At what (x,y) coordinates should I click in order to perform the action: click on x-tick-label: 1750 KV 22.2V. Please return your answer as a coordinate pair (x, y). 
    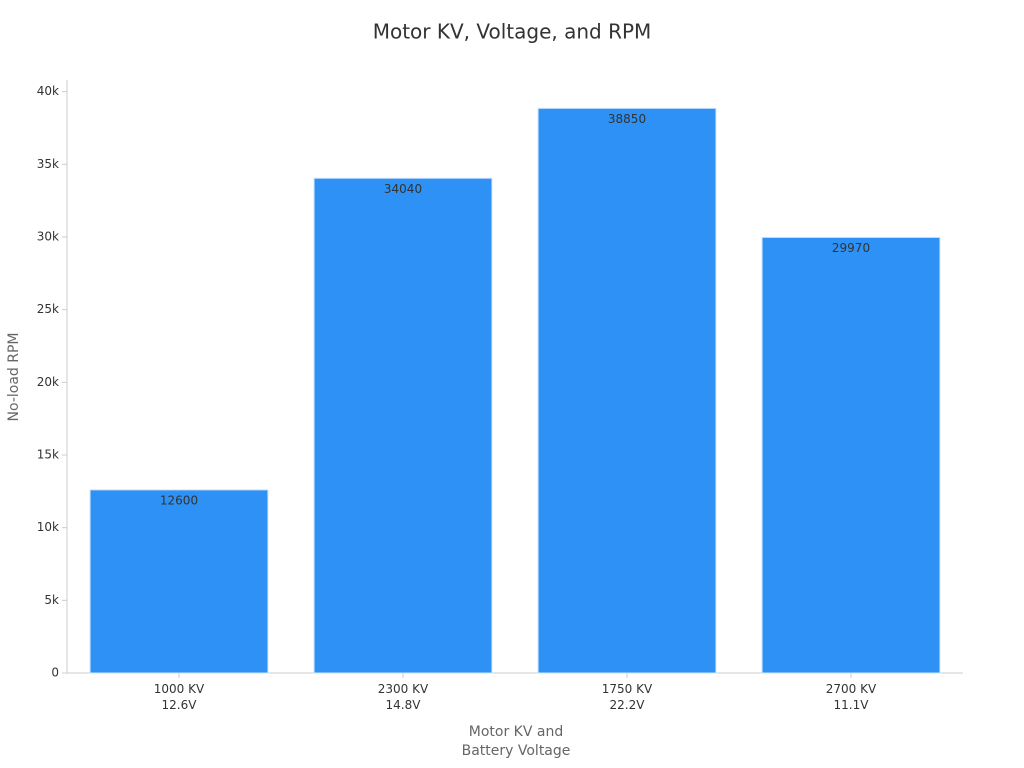
    Looking at the image, I should click on (627, 697).